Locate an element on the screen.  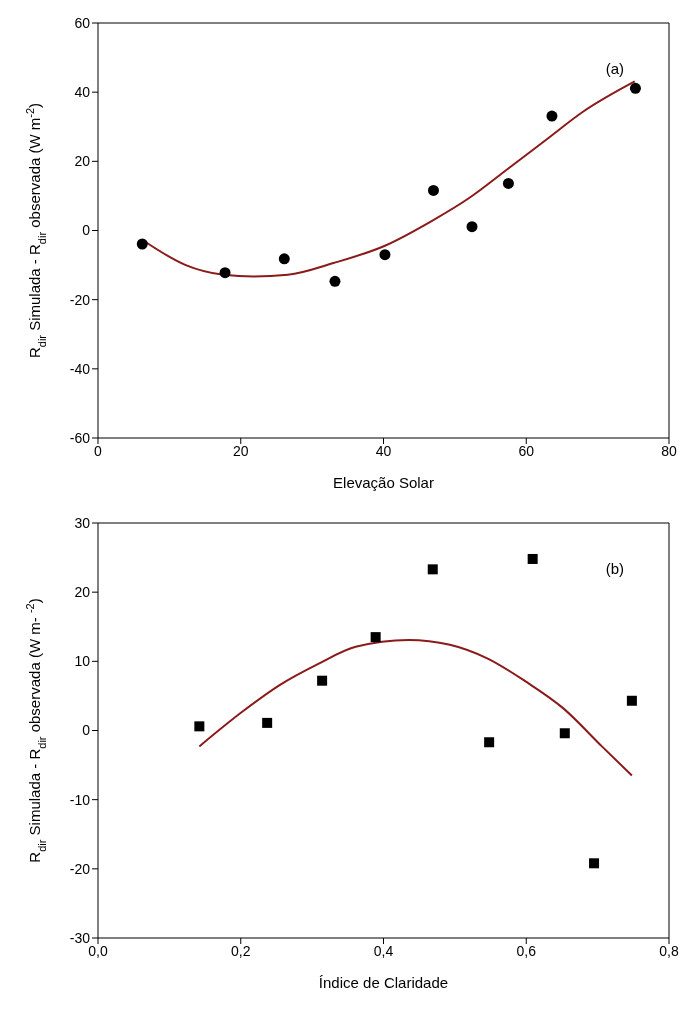
y-tick-label: -30 is located at coordinates (80, 937).